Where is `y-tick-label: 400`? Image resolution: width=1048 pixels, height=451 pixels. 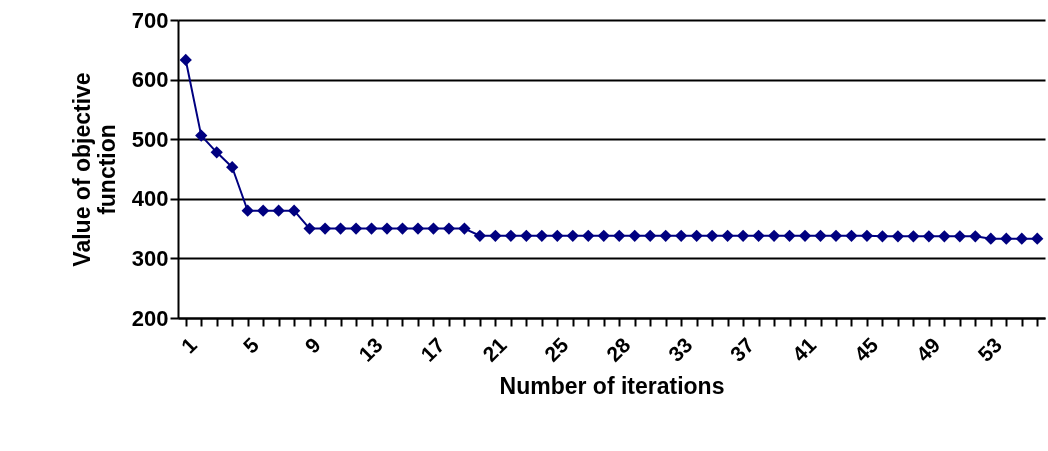 y-tick-label: 400 is located at coordinates (150, 199).